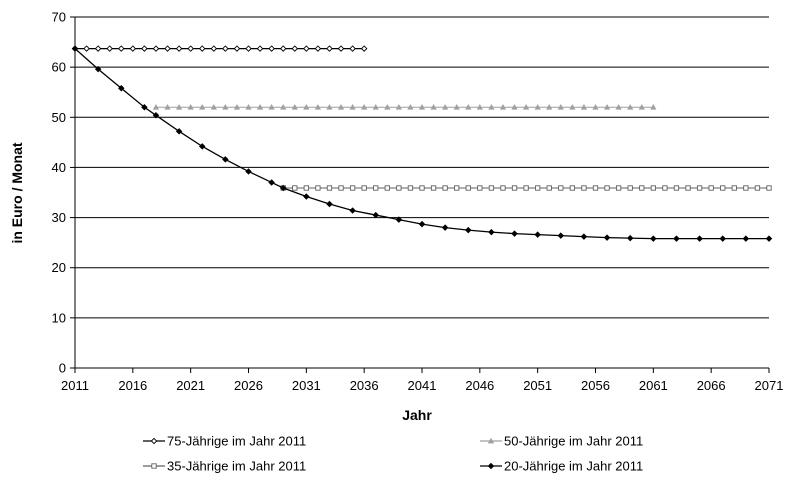 The width and height of the screenshot is (787, 480). Describe the element at coordinates (63, 193) in the screenshot. I see `y-axis-ticks: 0 10 20 30 40 50 60 70` at that location.